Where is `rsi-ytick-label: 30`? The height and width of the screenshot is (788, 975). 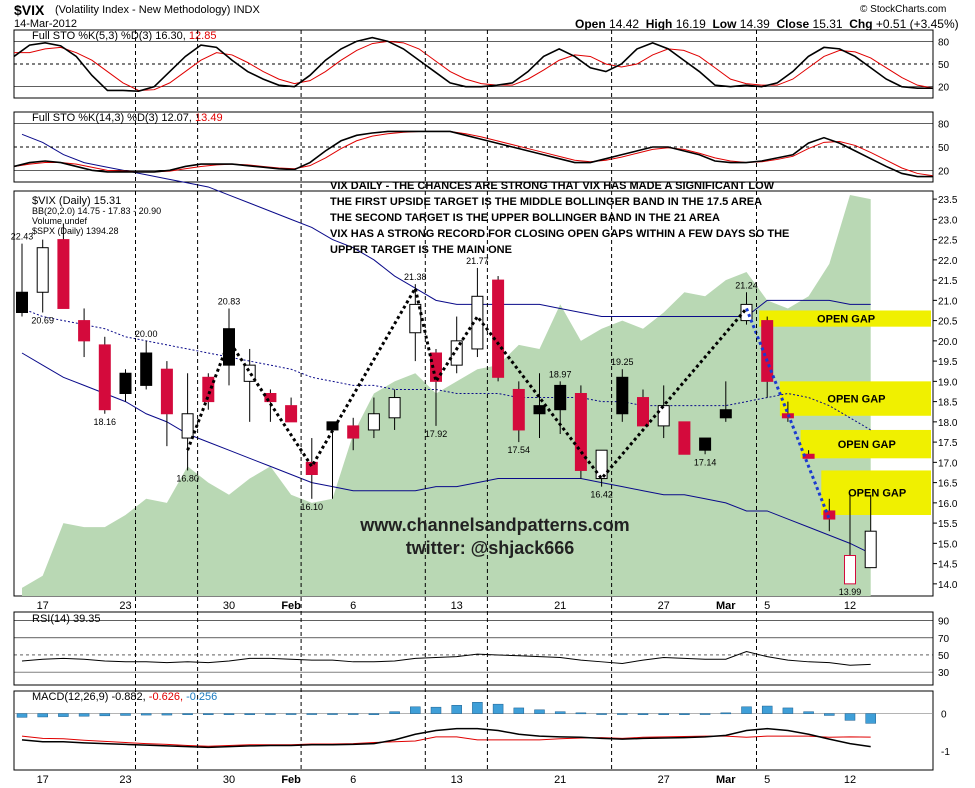
rsi-ytick-label: 30 is located at coordinates (944, 673).